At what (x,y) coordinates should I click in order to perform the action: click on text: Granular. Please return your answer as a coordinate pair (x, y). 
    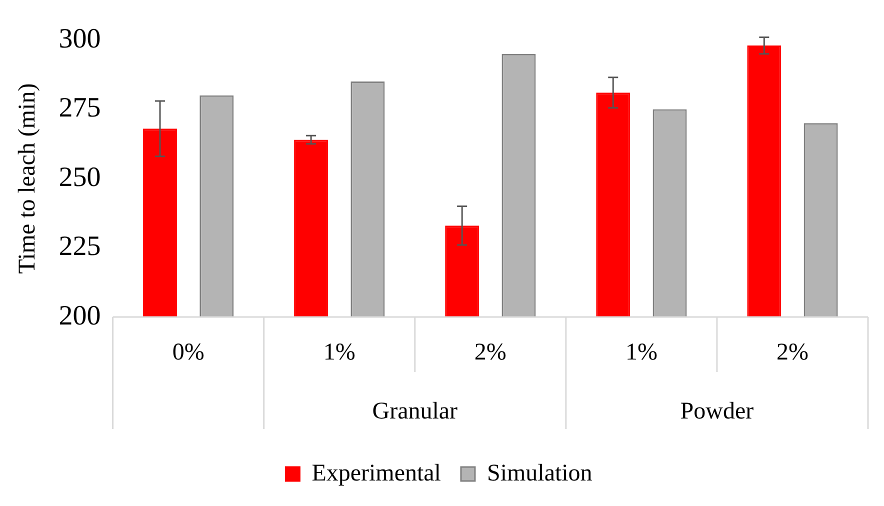
    Looking at the image, I should click on (415, 411).